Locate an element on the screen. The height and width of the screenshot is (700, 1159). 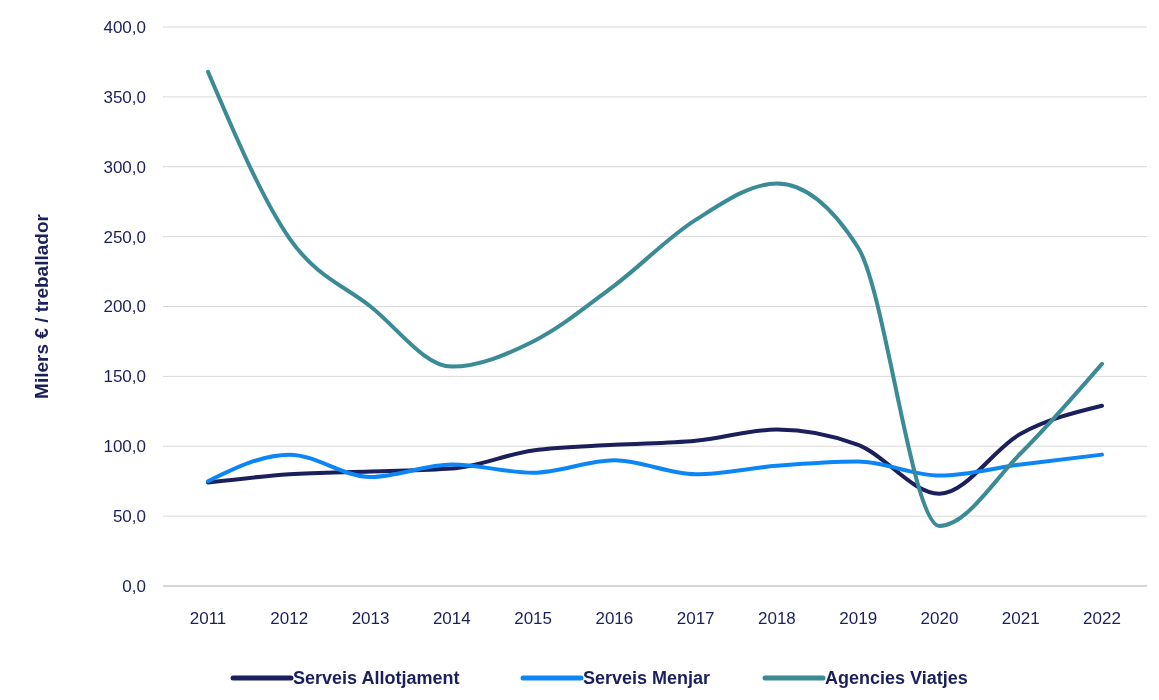
x-tick-label: 2013 is located at coordinates (370, 618).